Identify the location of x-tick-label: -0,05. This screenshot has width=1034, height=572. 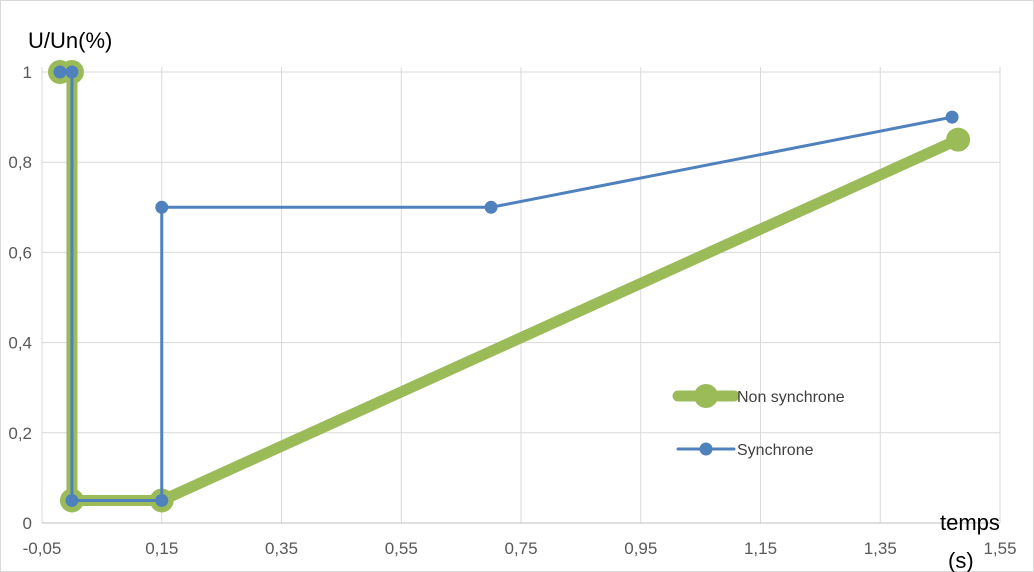
(42, 548).